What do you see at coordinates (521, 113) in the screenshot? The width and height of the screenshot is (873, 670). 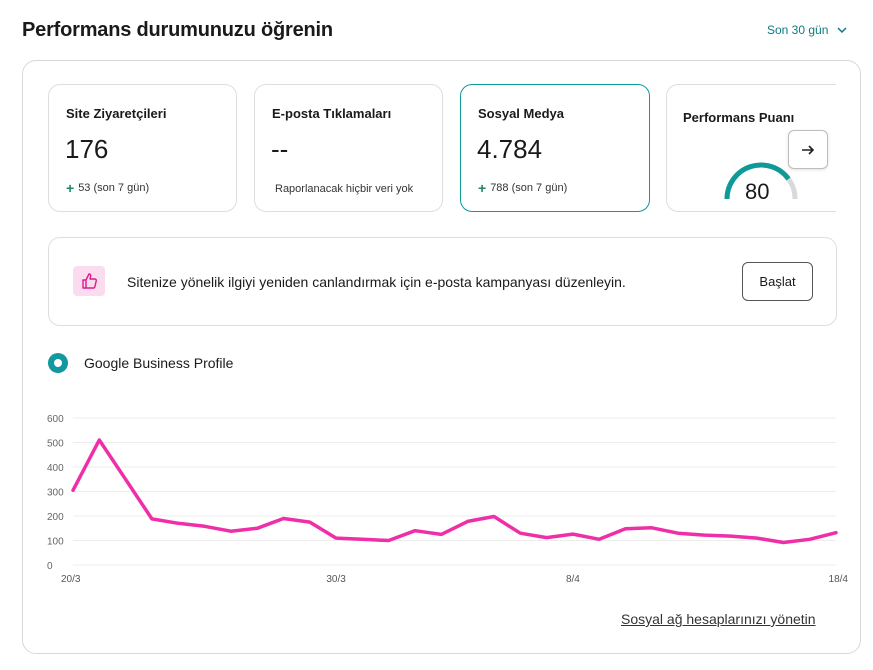 I see `metric-title: Sosyal Medya` at bounding box center [521, 113].